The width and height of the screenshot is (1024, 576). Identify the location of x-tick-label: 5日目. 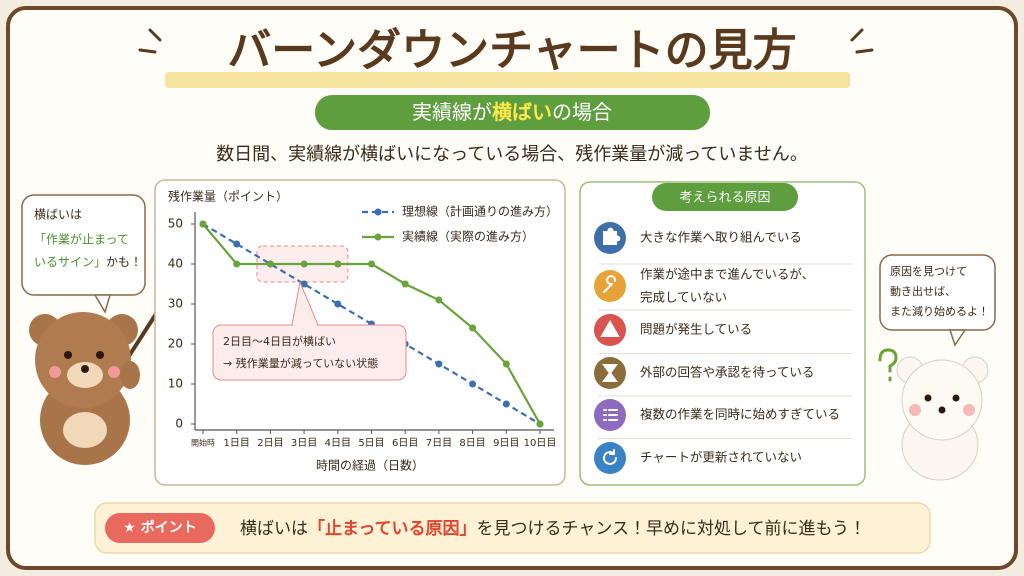
(371, 443).